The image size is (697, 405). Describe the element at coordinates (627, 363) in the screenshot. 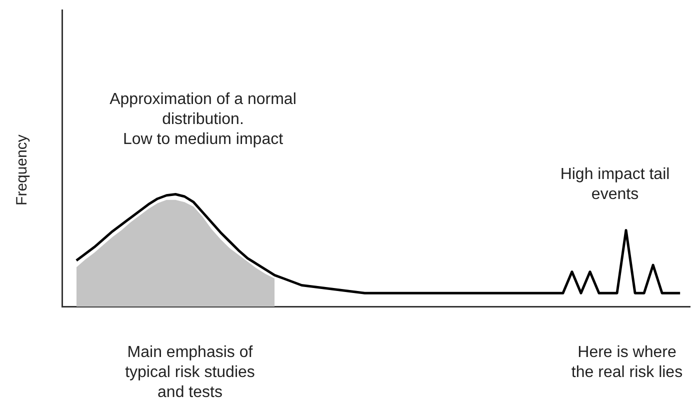

I see `text: Here is where the real risk lies` at that location.